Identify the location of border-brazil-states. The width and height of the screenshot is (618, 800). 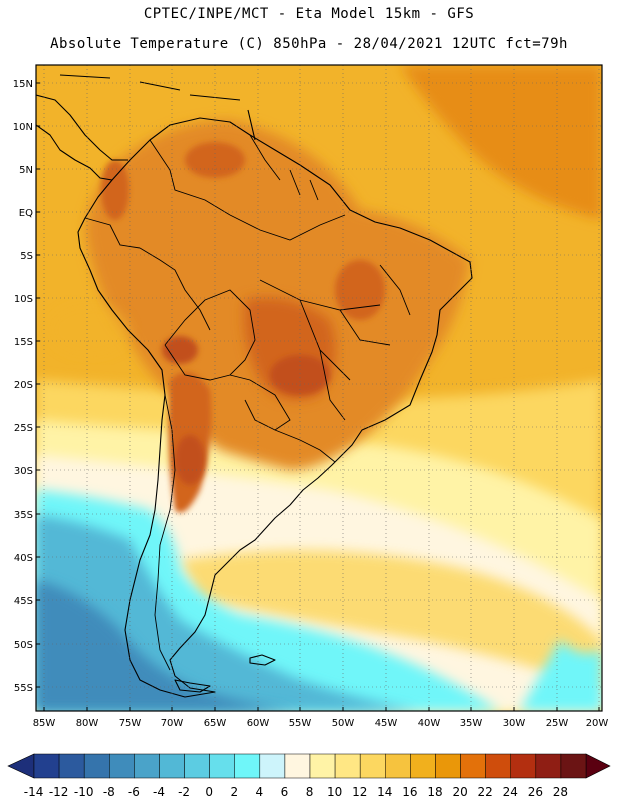
(320, 317).